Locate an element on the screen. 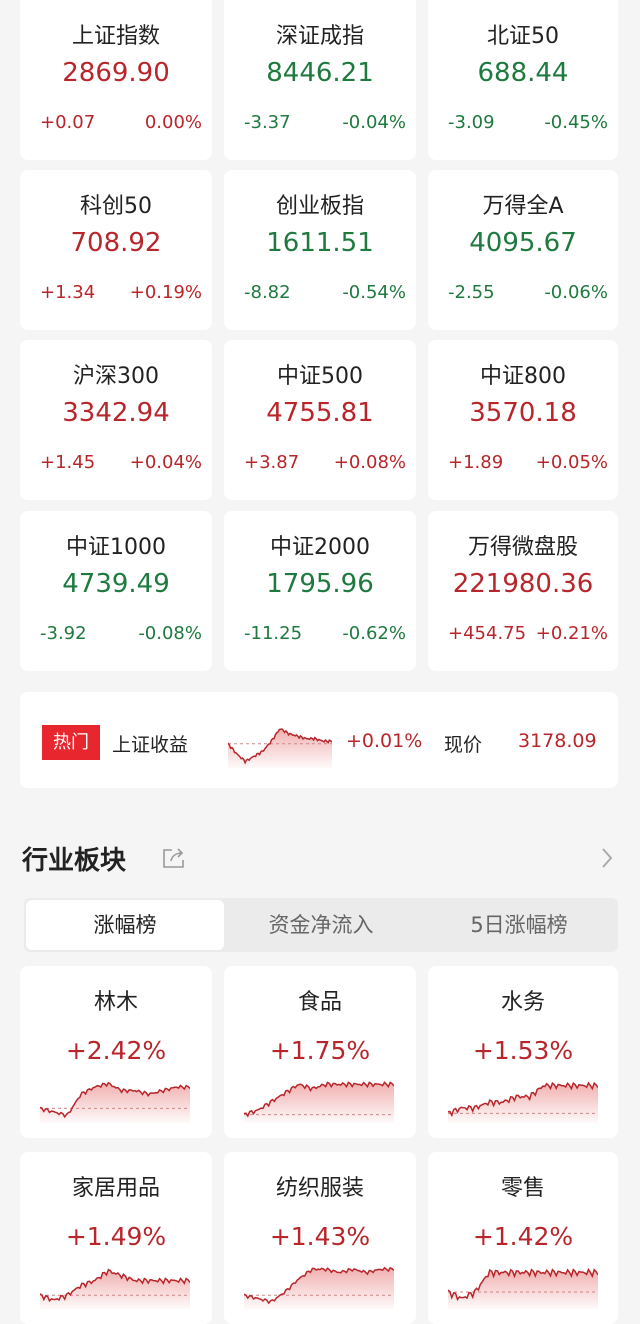  index-card: 深证成指 8446.21 -3.37 -0.04% is located at coordinates (320, 80).